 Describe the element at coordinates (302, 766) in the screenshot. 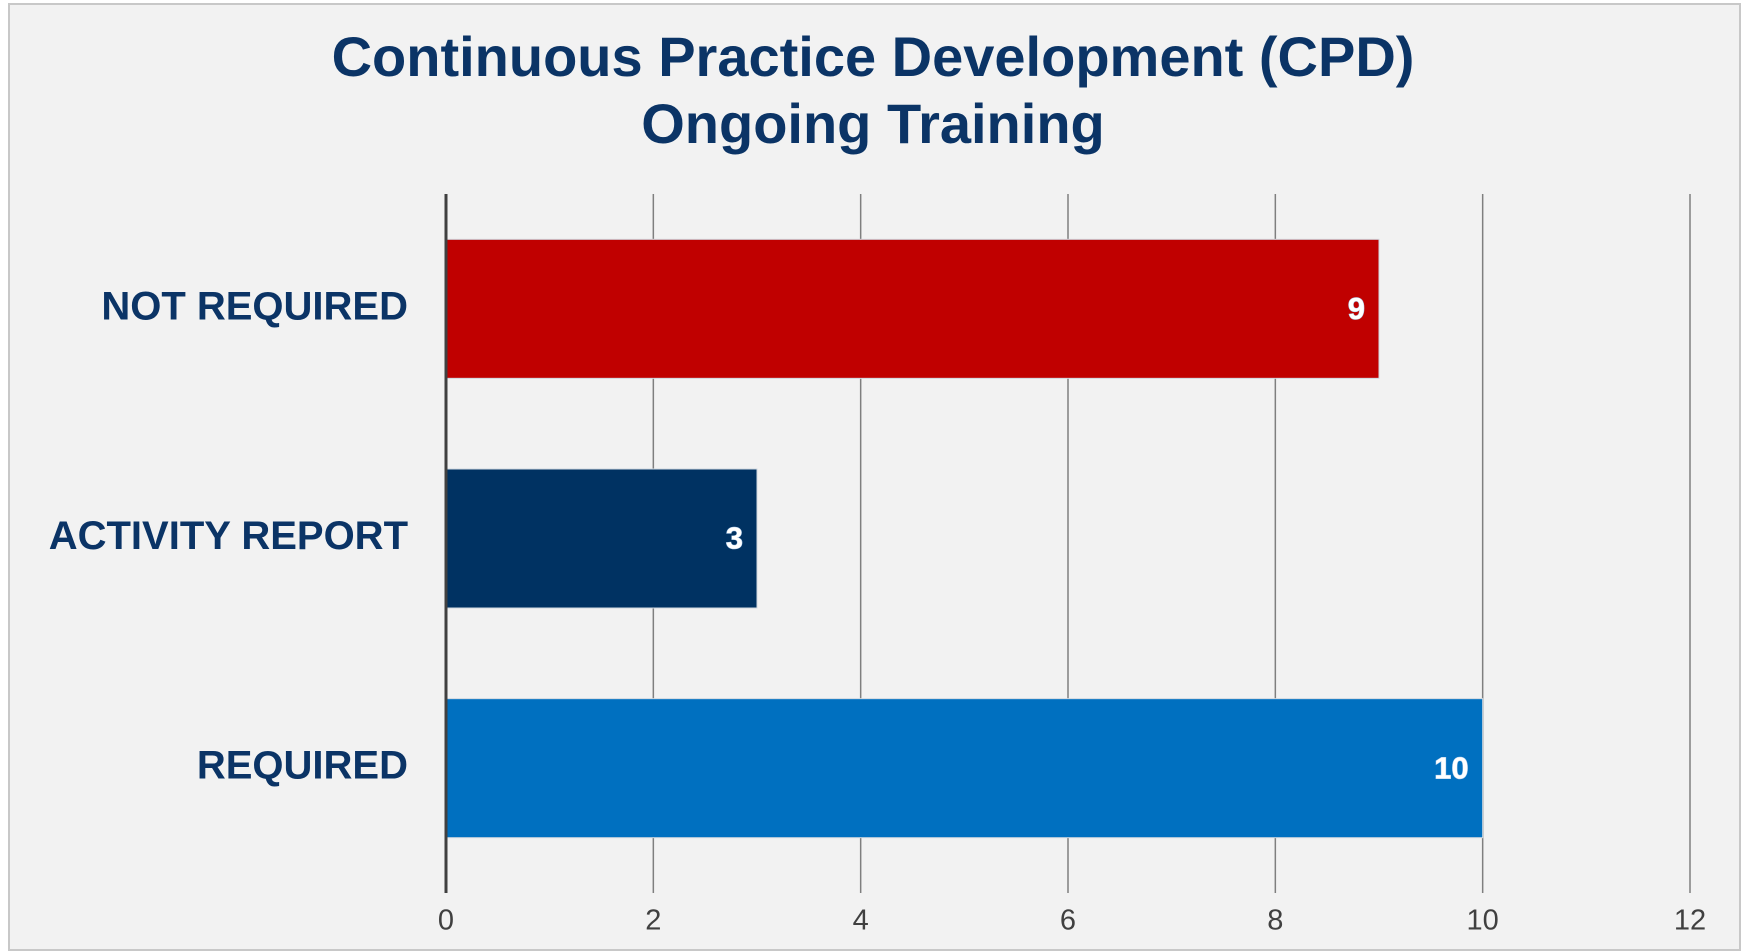

I see `y-tick-label: REQUIRED` at that location.